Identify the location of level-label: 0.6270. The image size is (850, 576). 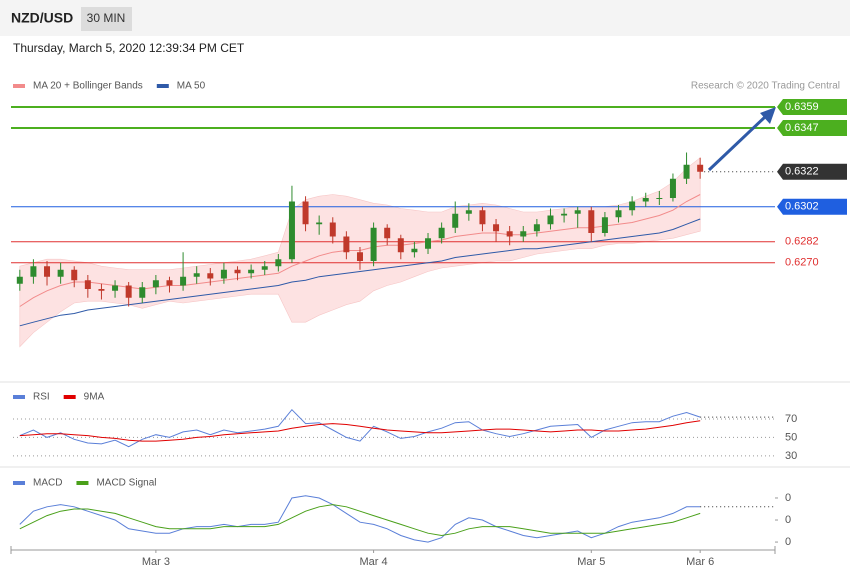
(802, 263).